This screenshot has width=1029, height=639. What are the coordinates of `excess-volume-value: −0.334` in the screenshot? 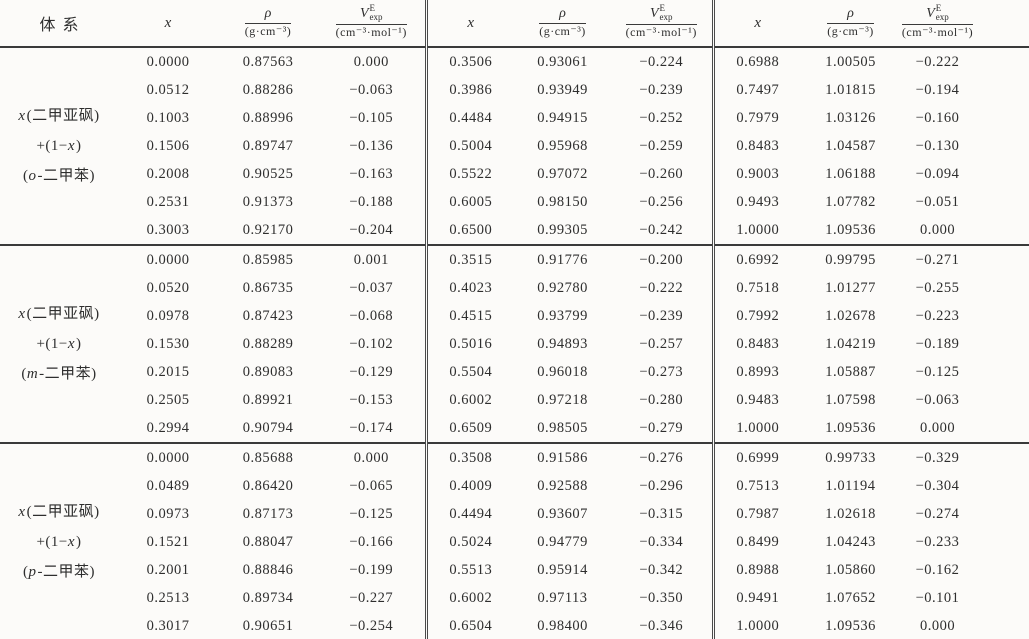 It's located at (661, 541).